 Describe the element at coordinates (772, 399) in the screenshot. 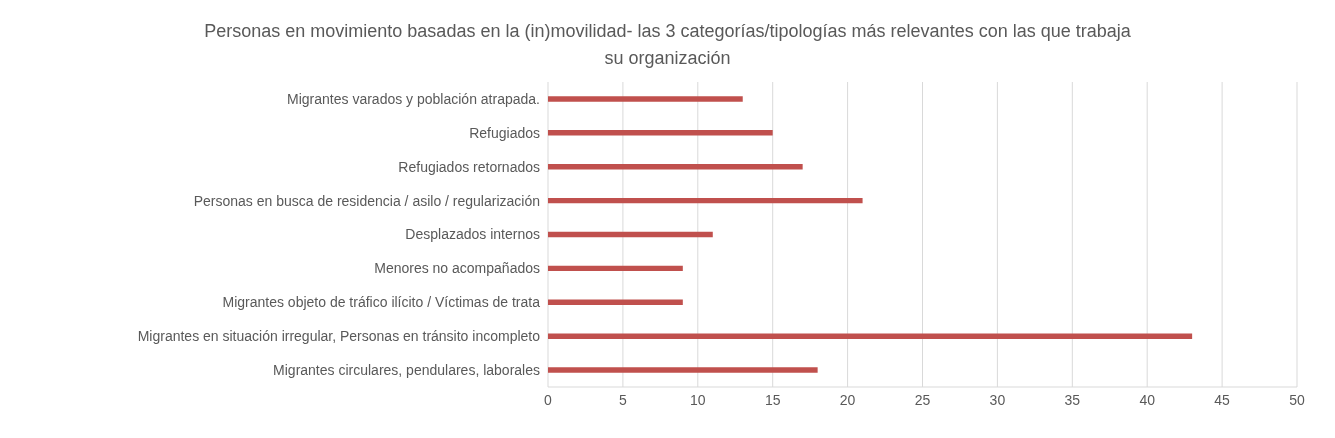

I see `x-tick-label: 15` at that location.